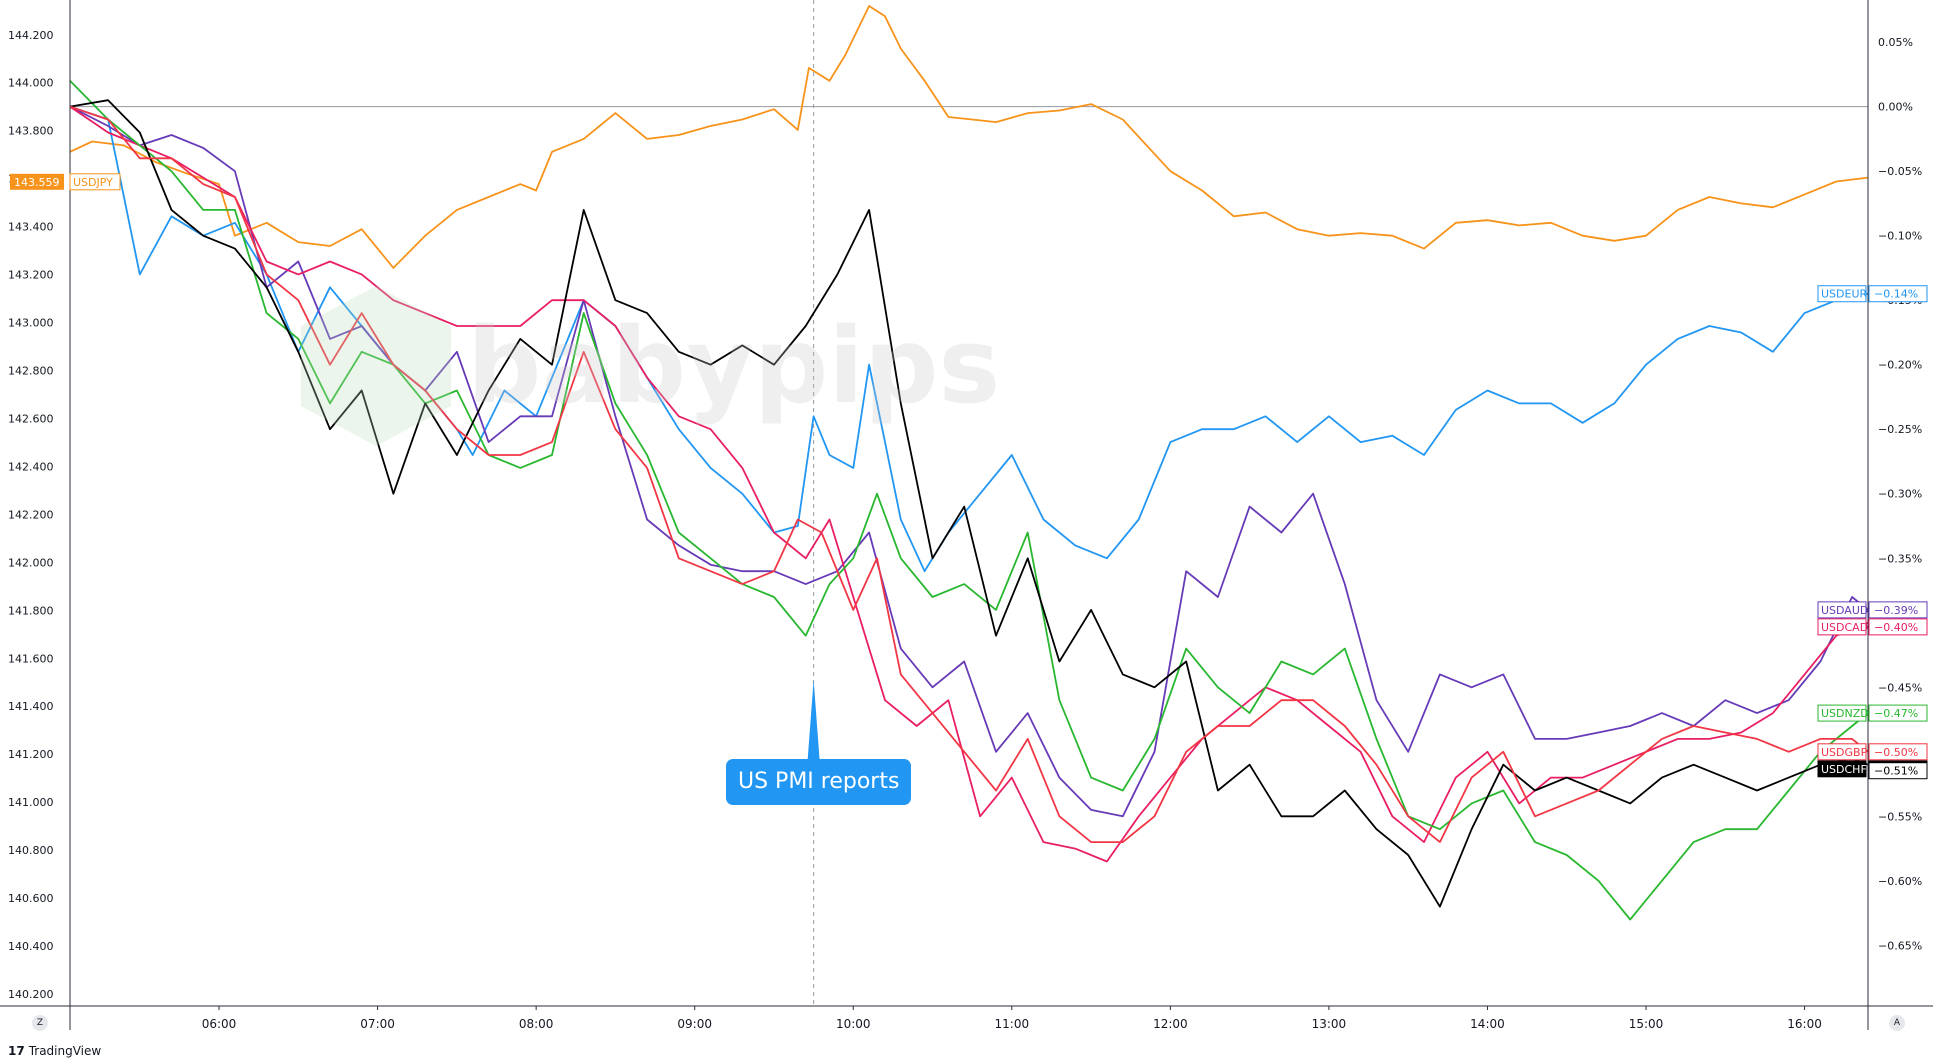 The image size is (1933, 1061). I want to click on series-value-tag-usdgbp, so click(1898, 752).